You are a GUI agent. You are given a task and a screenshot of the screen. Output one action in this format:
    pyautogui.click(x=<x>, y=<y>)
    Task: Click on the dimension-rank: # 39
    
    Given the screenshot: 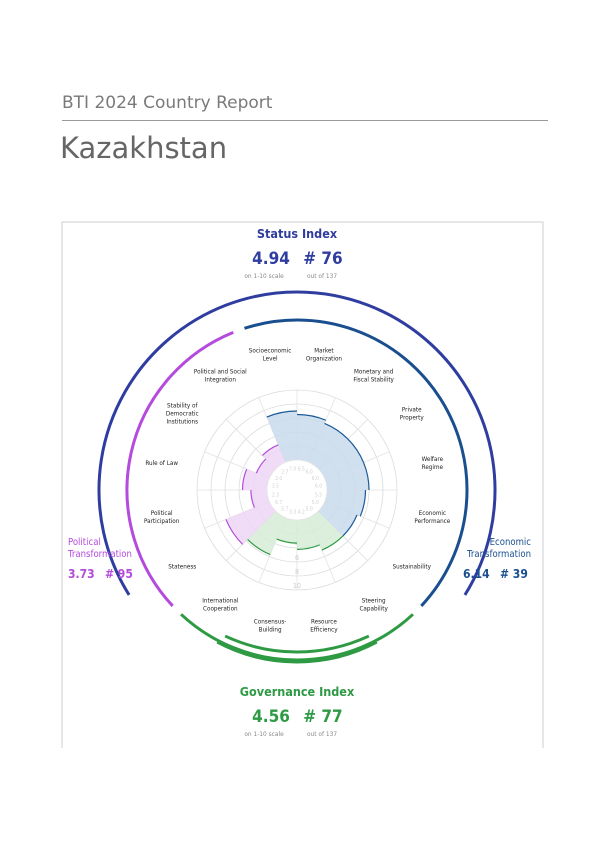 What is the action you would take?
    pyautogui.click(x=514, y=574)
    